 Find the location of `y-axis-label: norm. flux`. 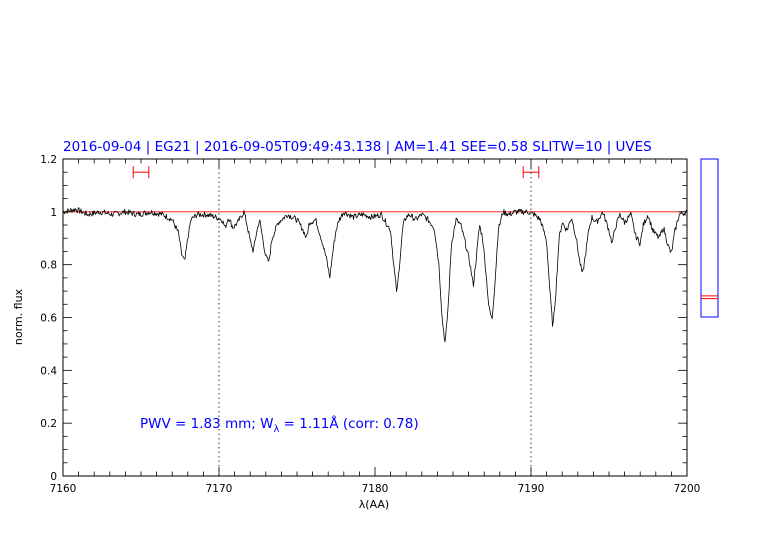

y-axis-label: norm. flux is located at coordinates (18, 316).